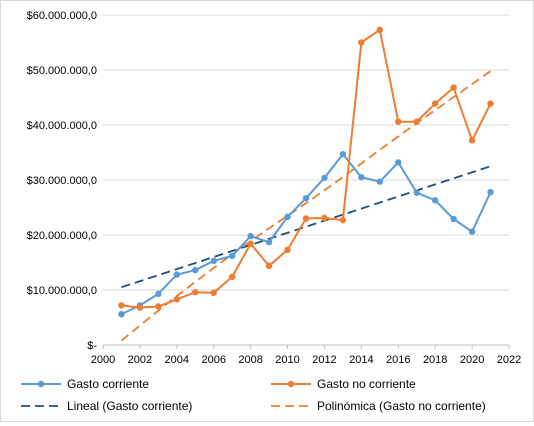  What do you see at coordinates (366, 384) in the screenshot?
I see `legend-label: Gasto no corriente` at bounding box center [366, 384].